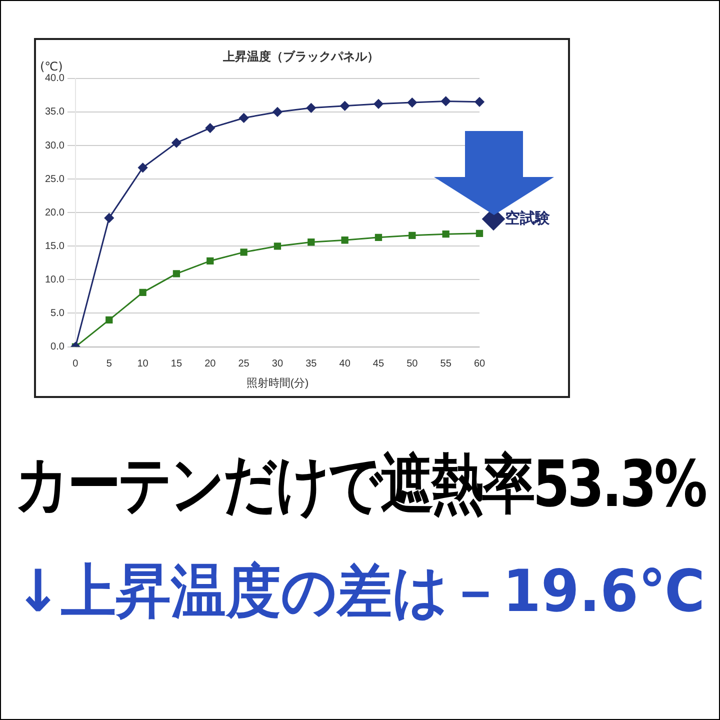 This screenshot has height=720, width=720. What do you see at coordinates (360, 591) in the screenshot?
I see `text: ↓上昇温度の差は－19.6℃` at bounding box center [360, 591].